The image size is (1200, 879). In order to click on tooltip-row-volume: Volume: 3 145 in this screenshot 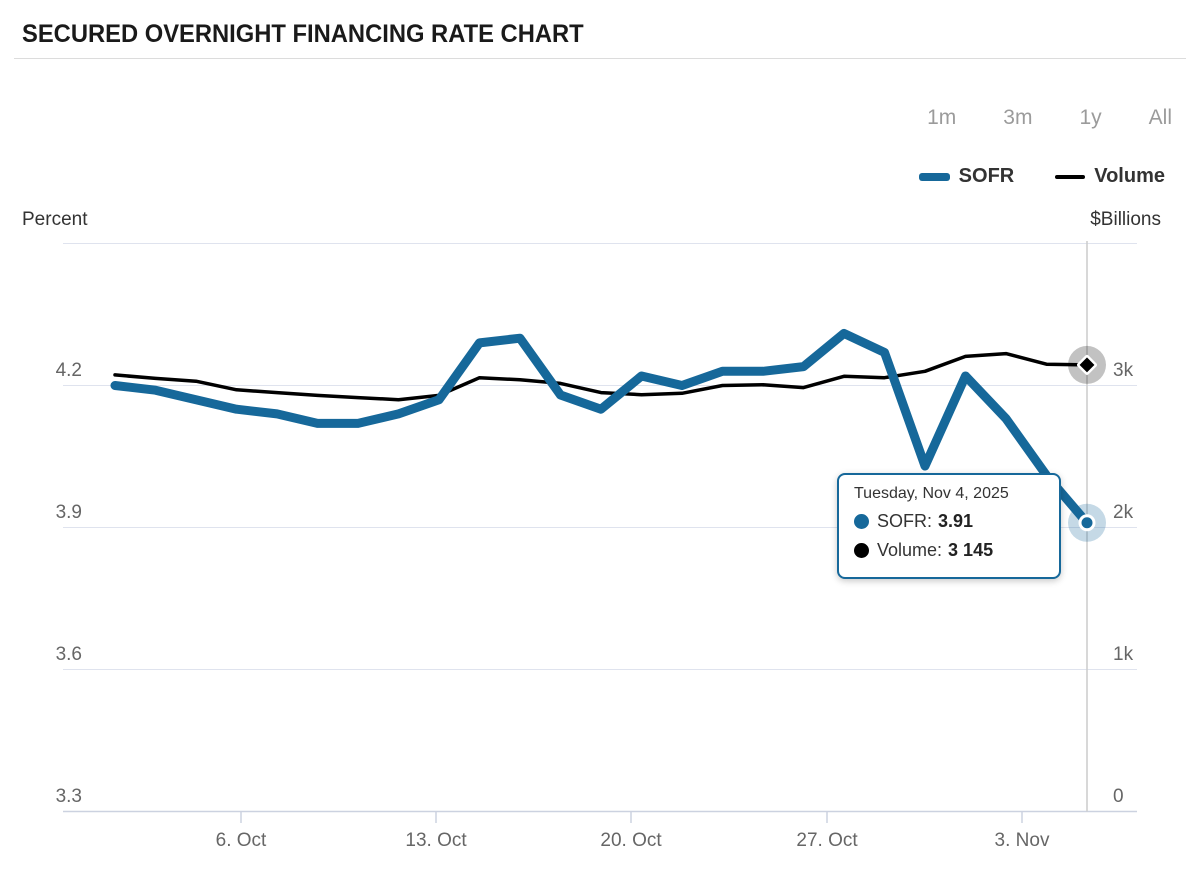, I will do `click(949, 550)`.